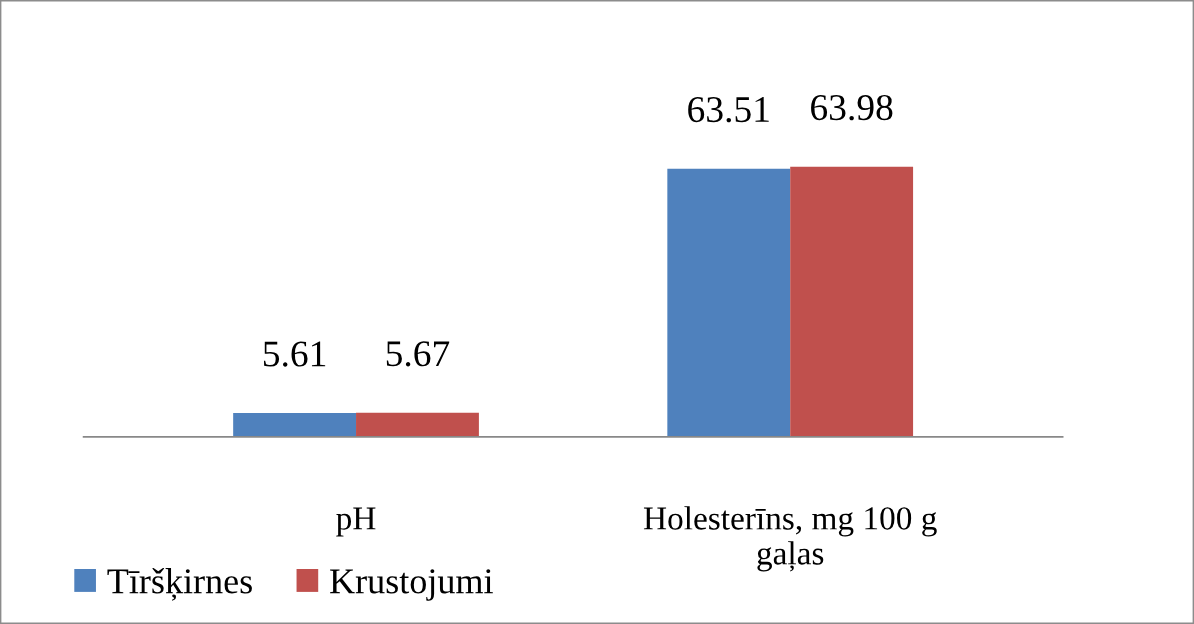 This screenshot has height=624, width=1194. I want to click on legend-label: Krustojumi, so click(411, 585).